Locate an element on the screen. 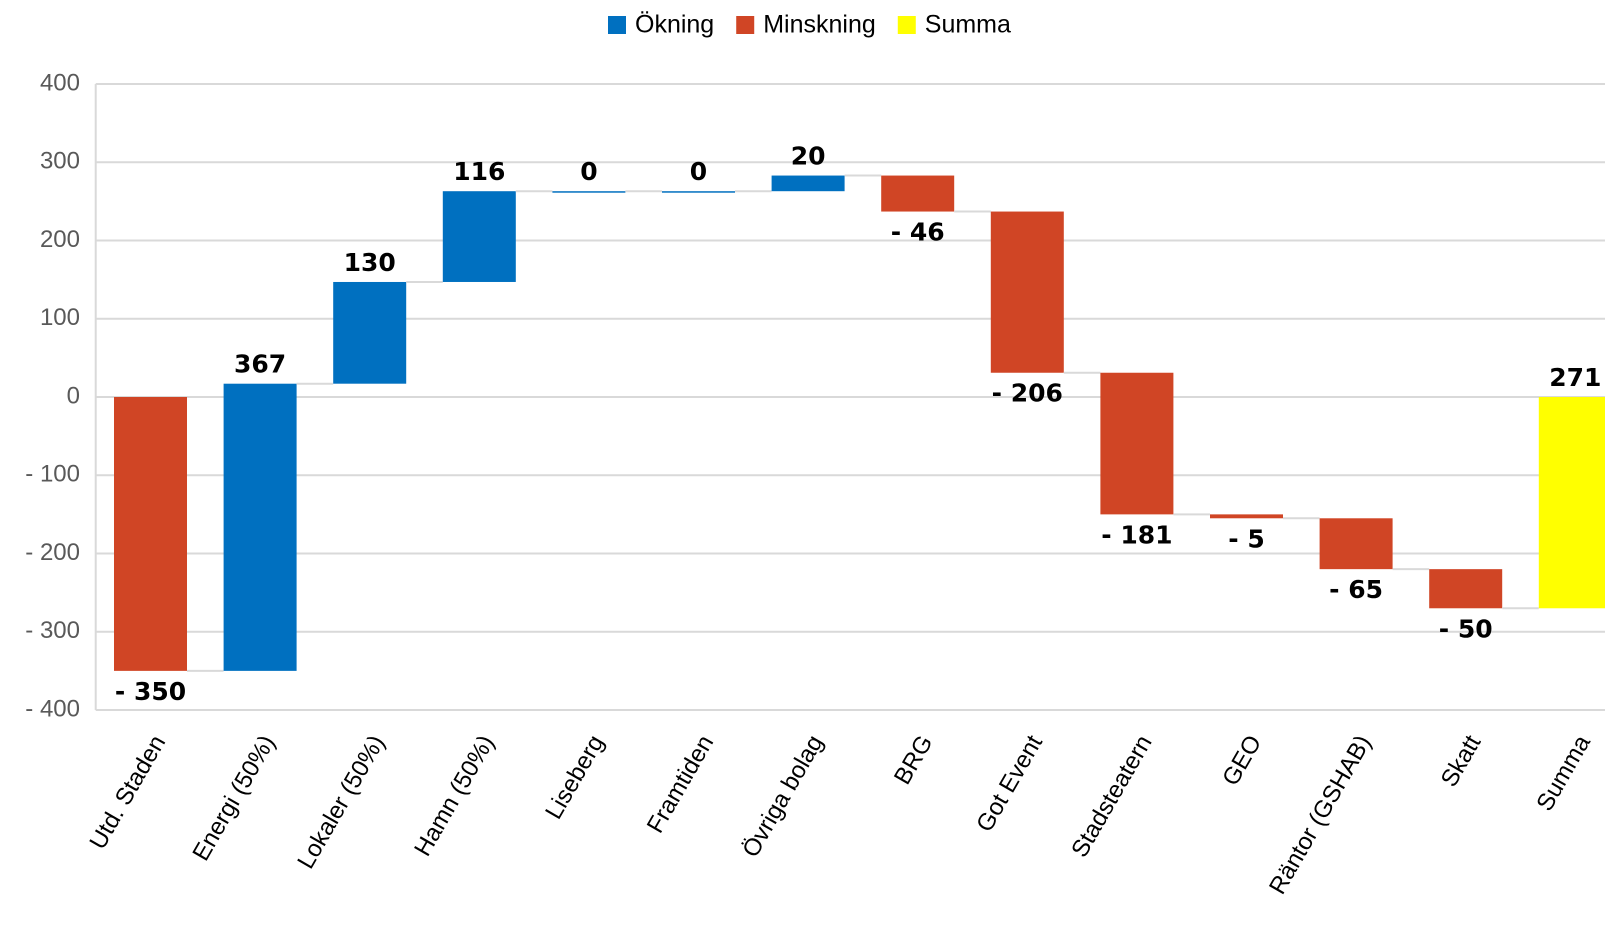 This screenshot has height=926, width=1605. legend-label: Ökning is located at coordinates (674, 25).